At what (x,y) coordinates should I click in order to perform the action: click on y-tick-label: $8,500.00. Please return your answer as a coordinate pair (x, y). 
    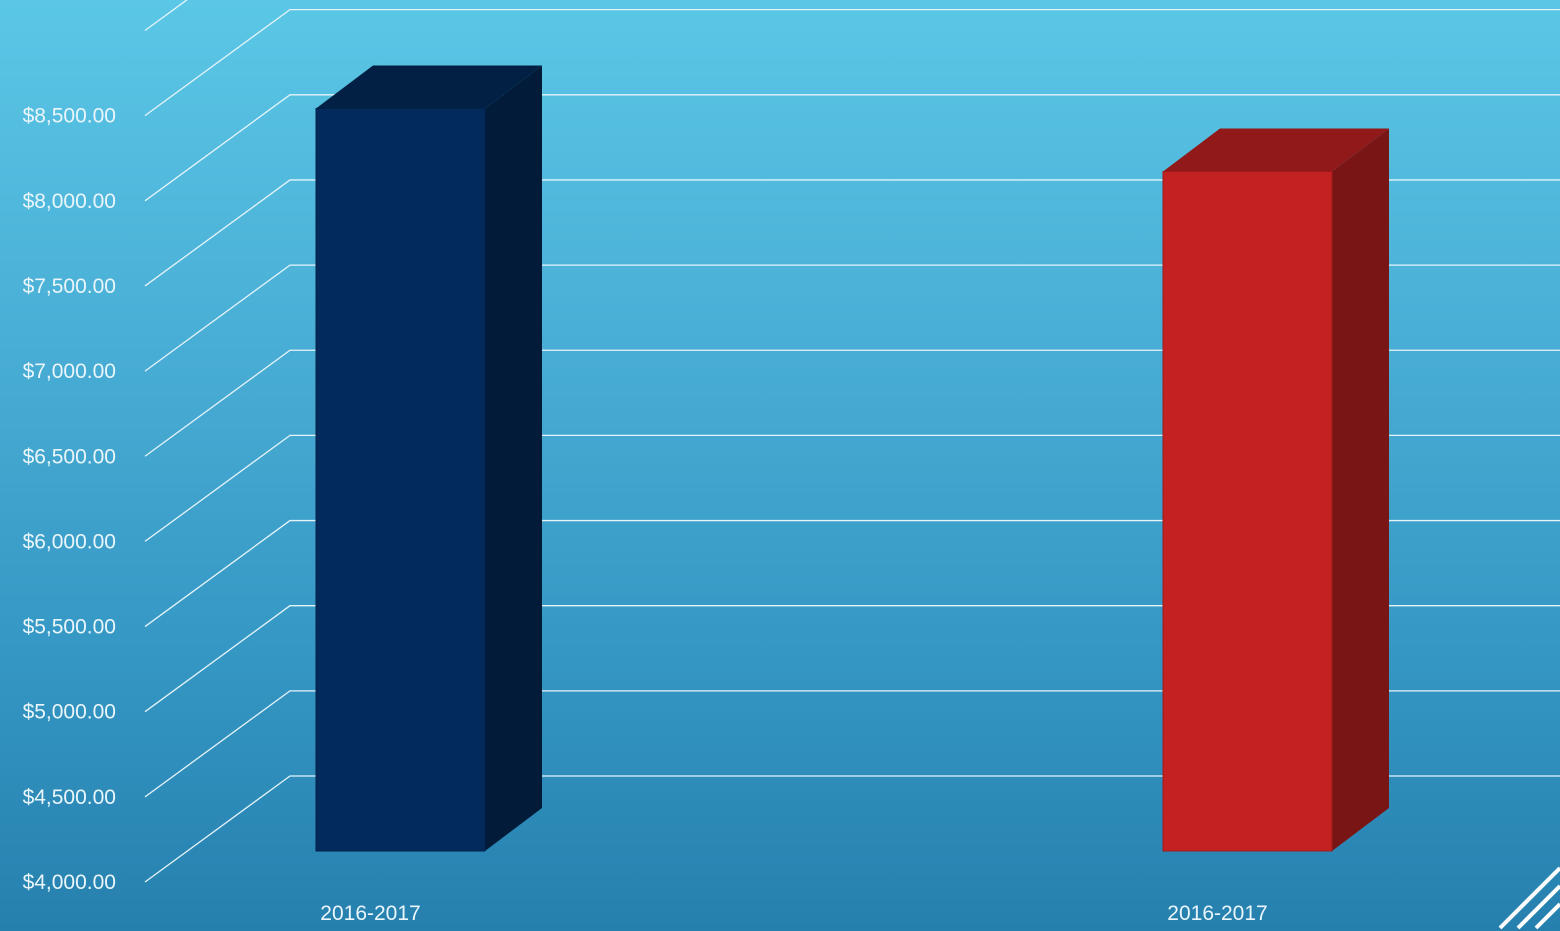
    Looking at the image, I should click on (69, 116).